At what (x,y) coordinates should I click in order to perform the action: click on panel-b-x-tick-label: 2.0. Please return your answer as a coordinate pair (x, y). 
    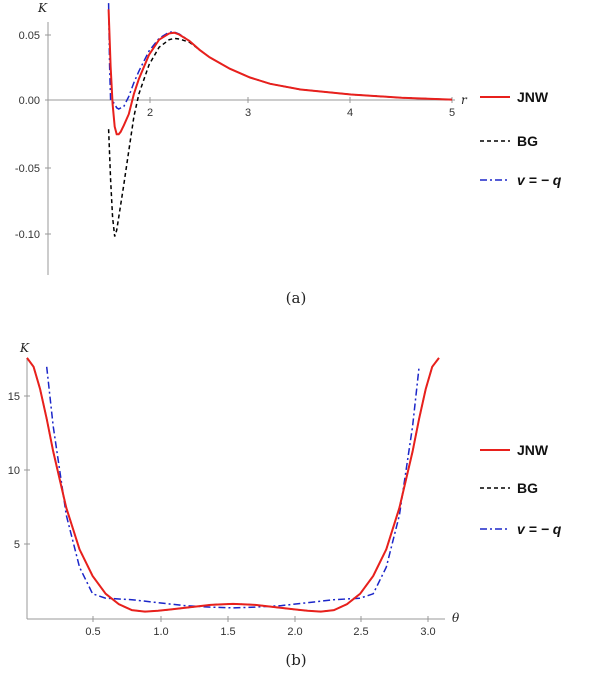
    Looking at the image, I should click on (294, 632).